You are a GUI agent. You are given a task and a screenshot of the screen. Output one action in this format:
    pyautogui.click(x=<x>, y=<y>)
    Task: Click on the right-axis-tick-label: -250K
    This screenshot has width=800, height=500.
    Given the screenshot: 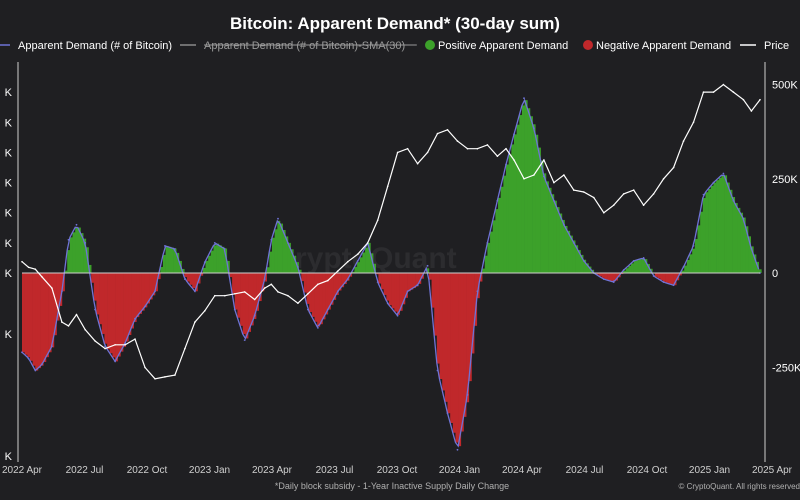 What is the action you would take?
    pyautogui.click(x=786, y=369)
    